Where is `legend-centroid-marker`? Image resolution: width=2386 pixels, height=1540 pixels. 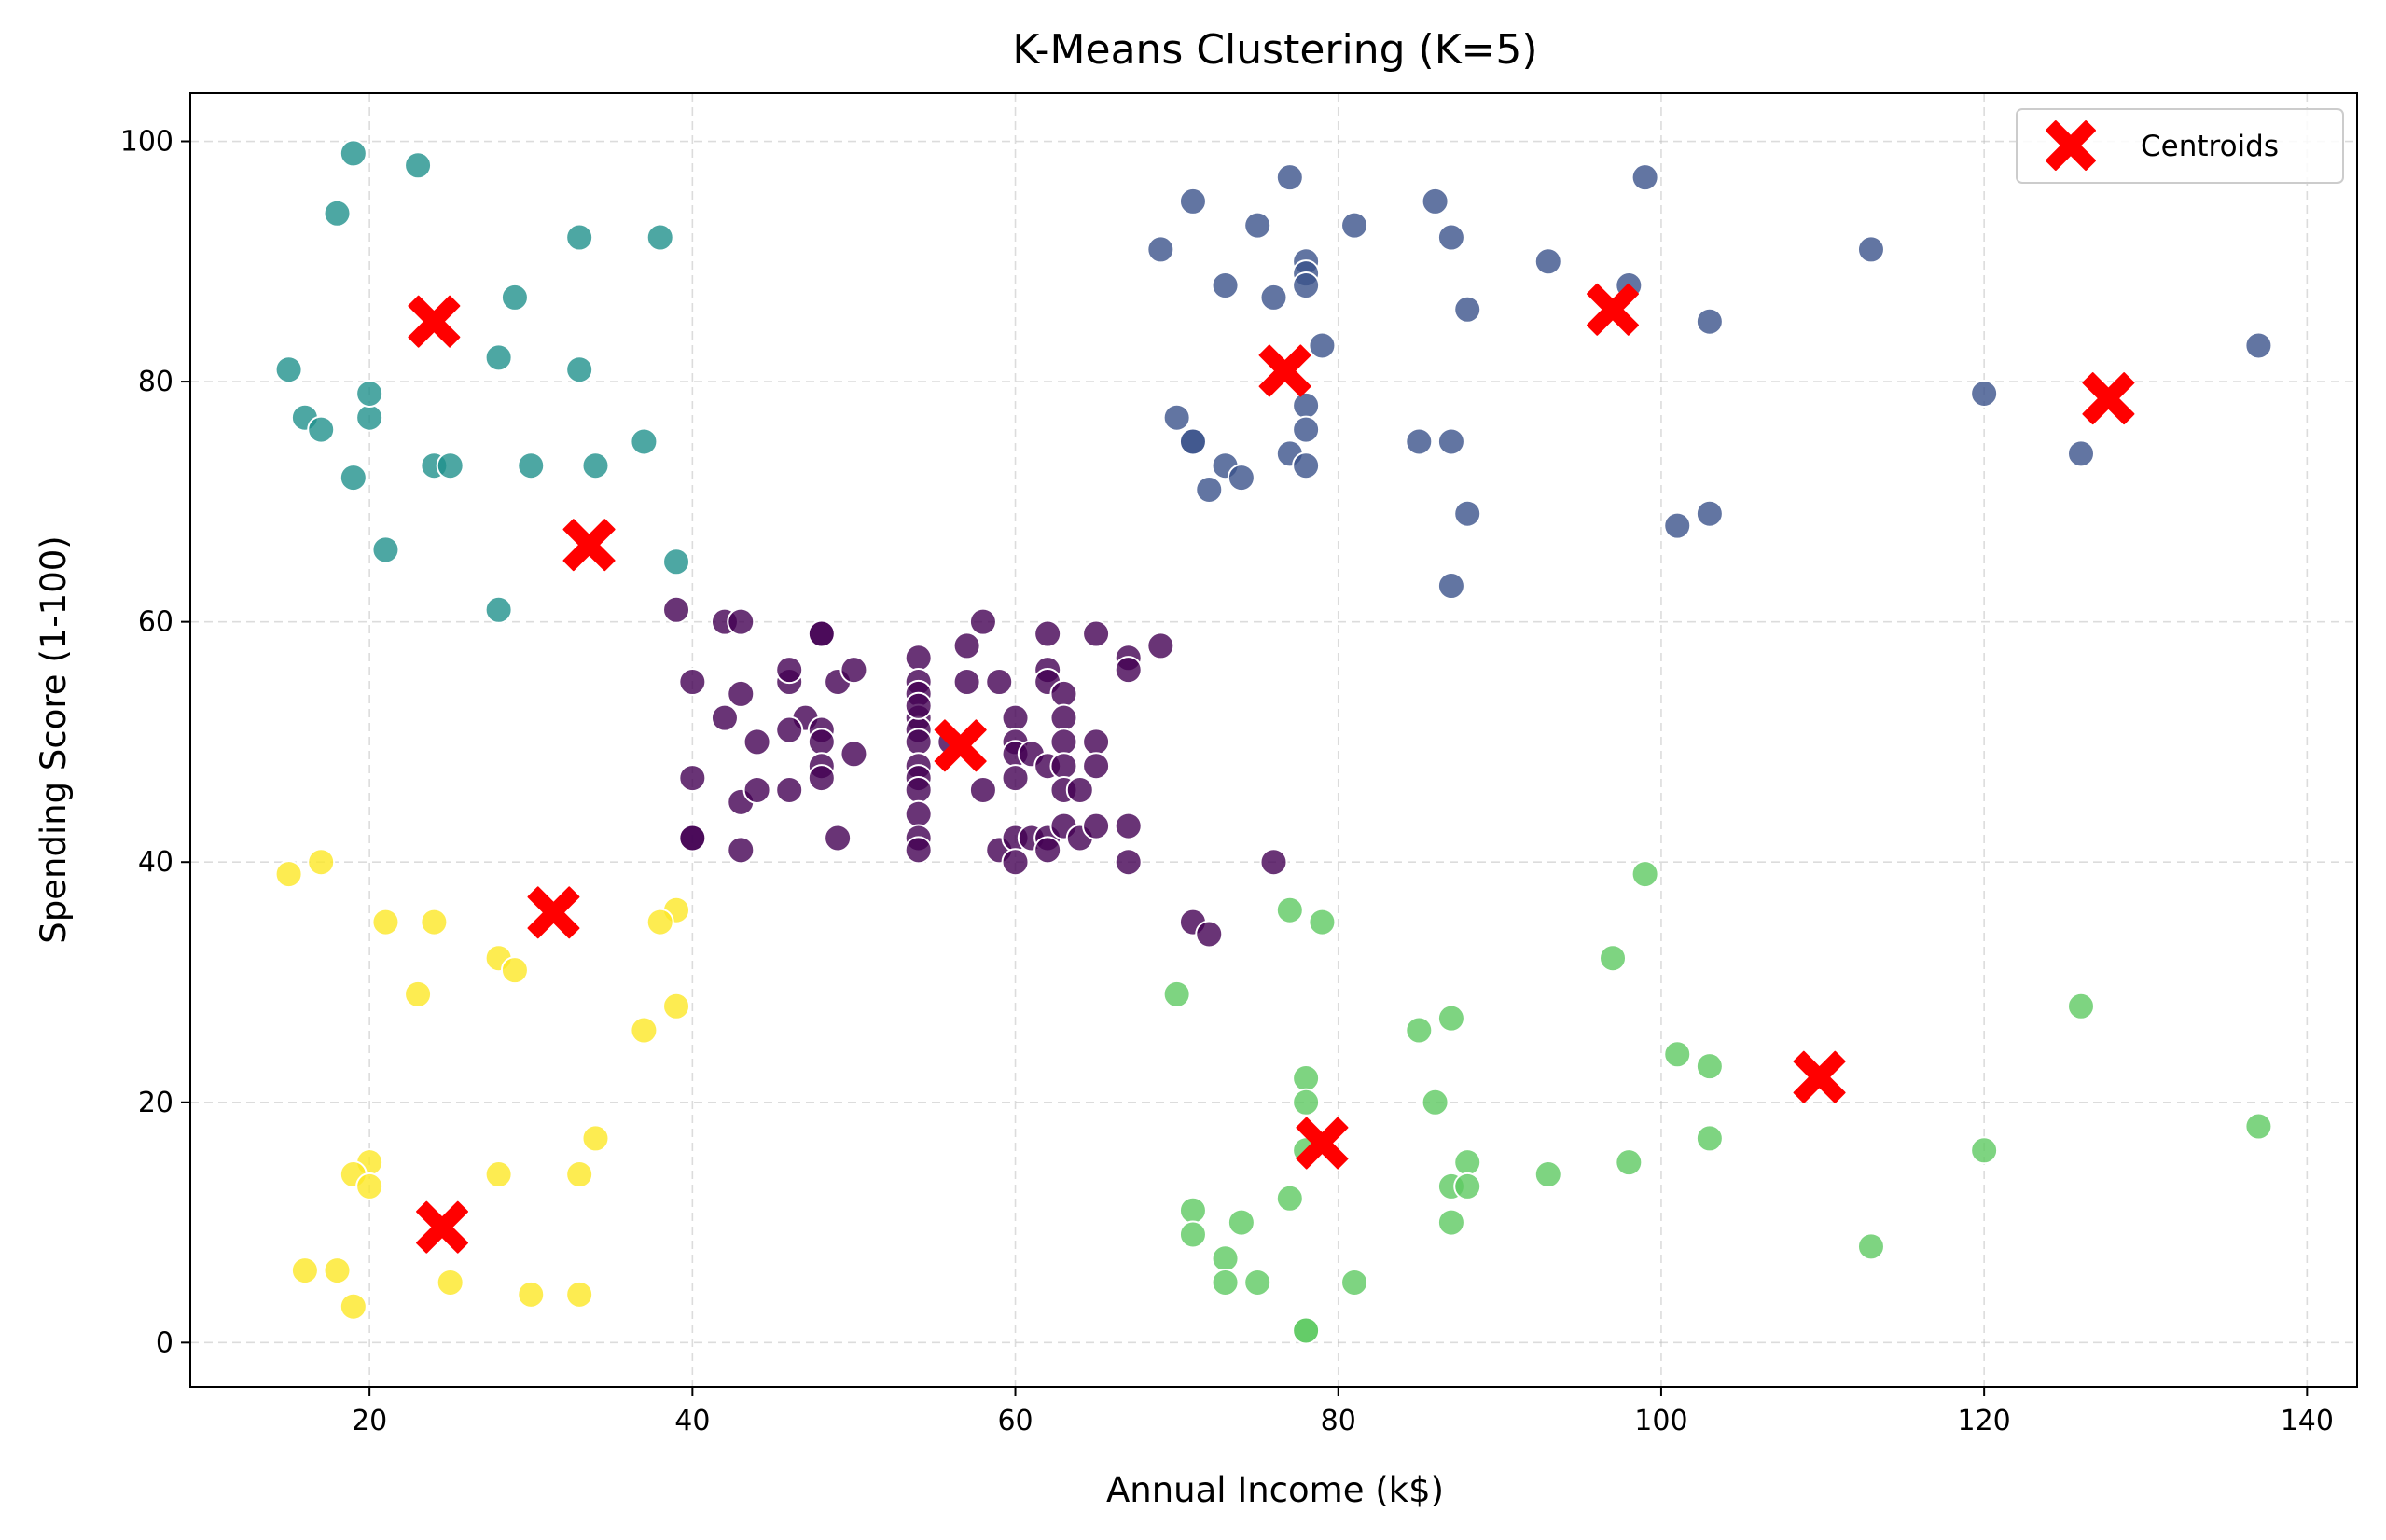 legend-centroid-marker is located at coordinates (2071, 145).